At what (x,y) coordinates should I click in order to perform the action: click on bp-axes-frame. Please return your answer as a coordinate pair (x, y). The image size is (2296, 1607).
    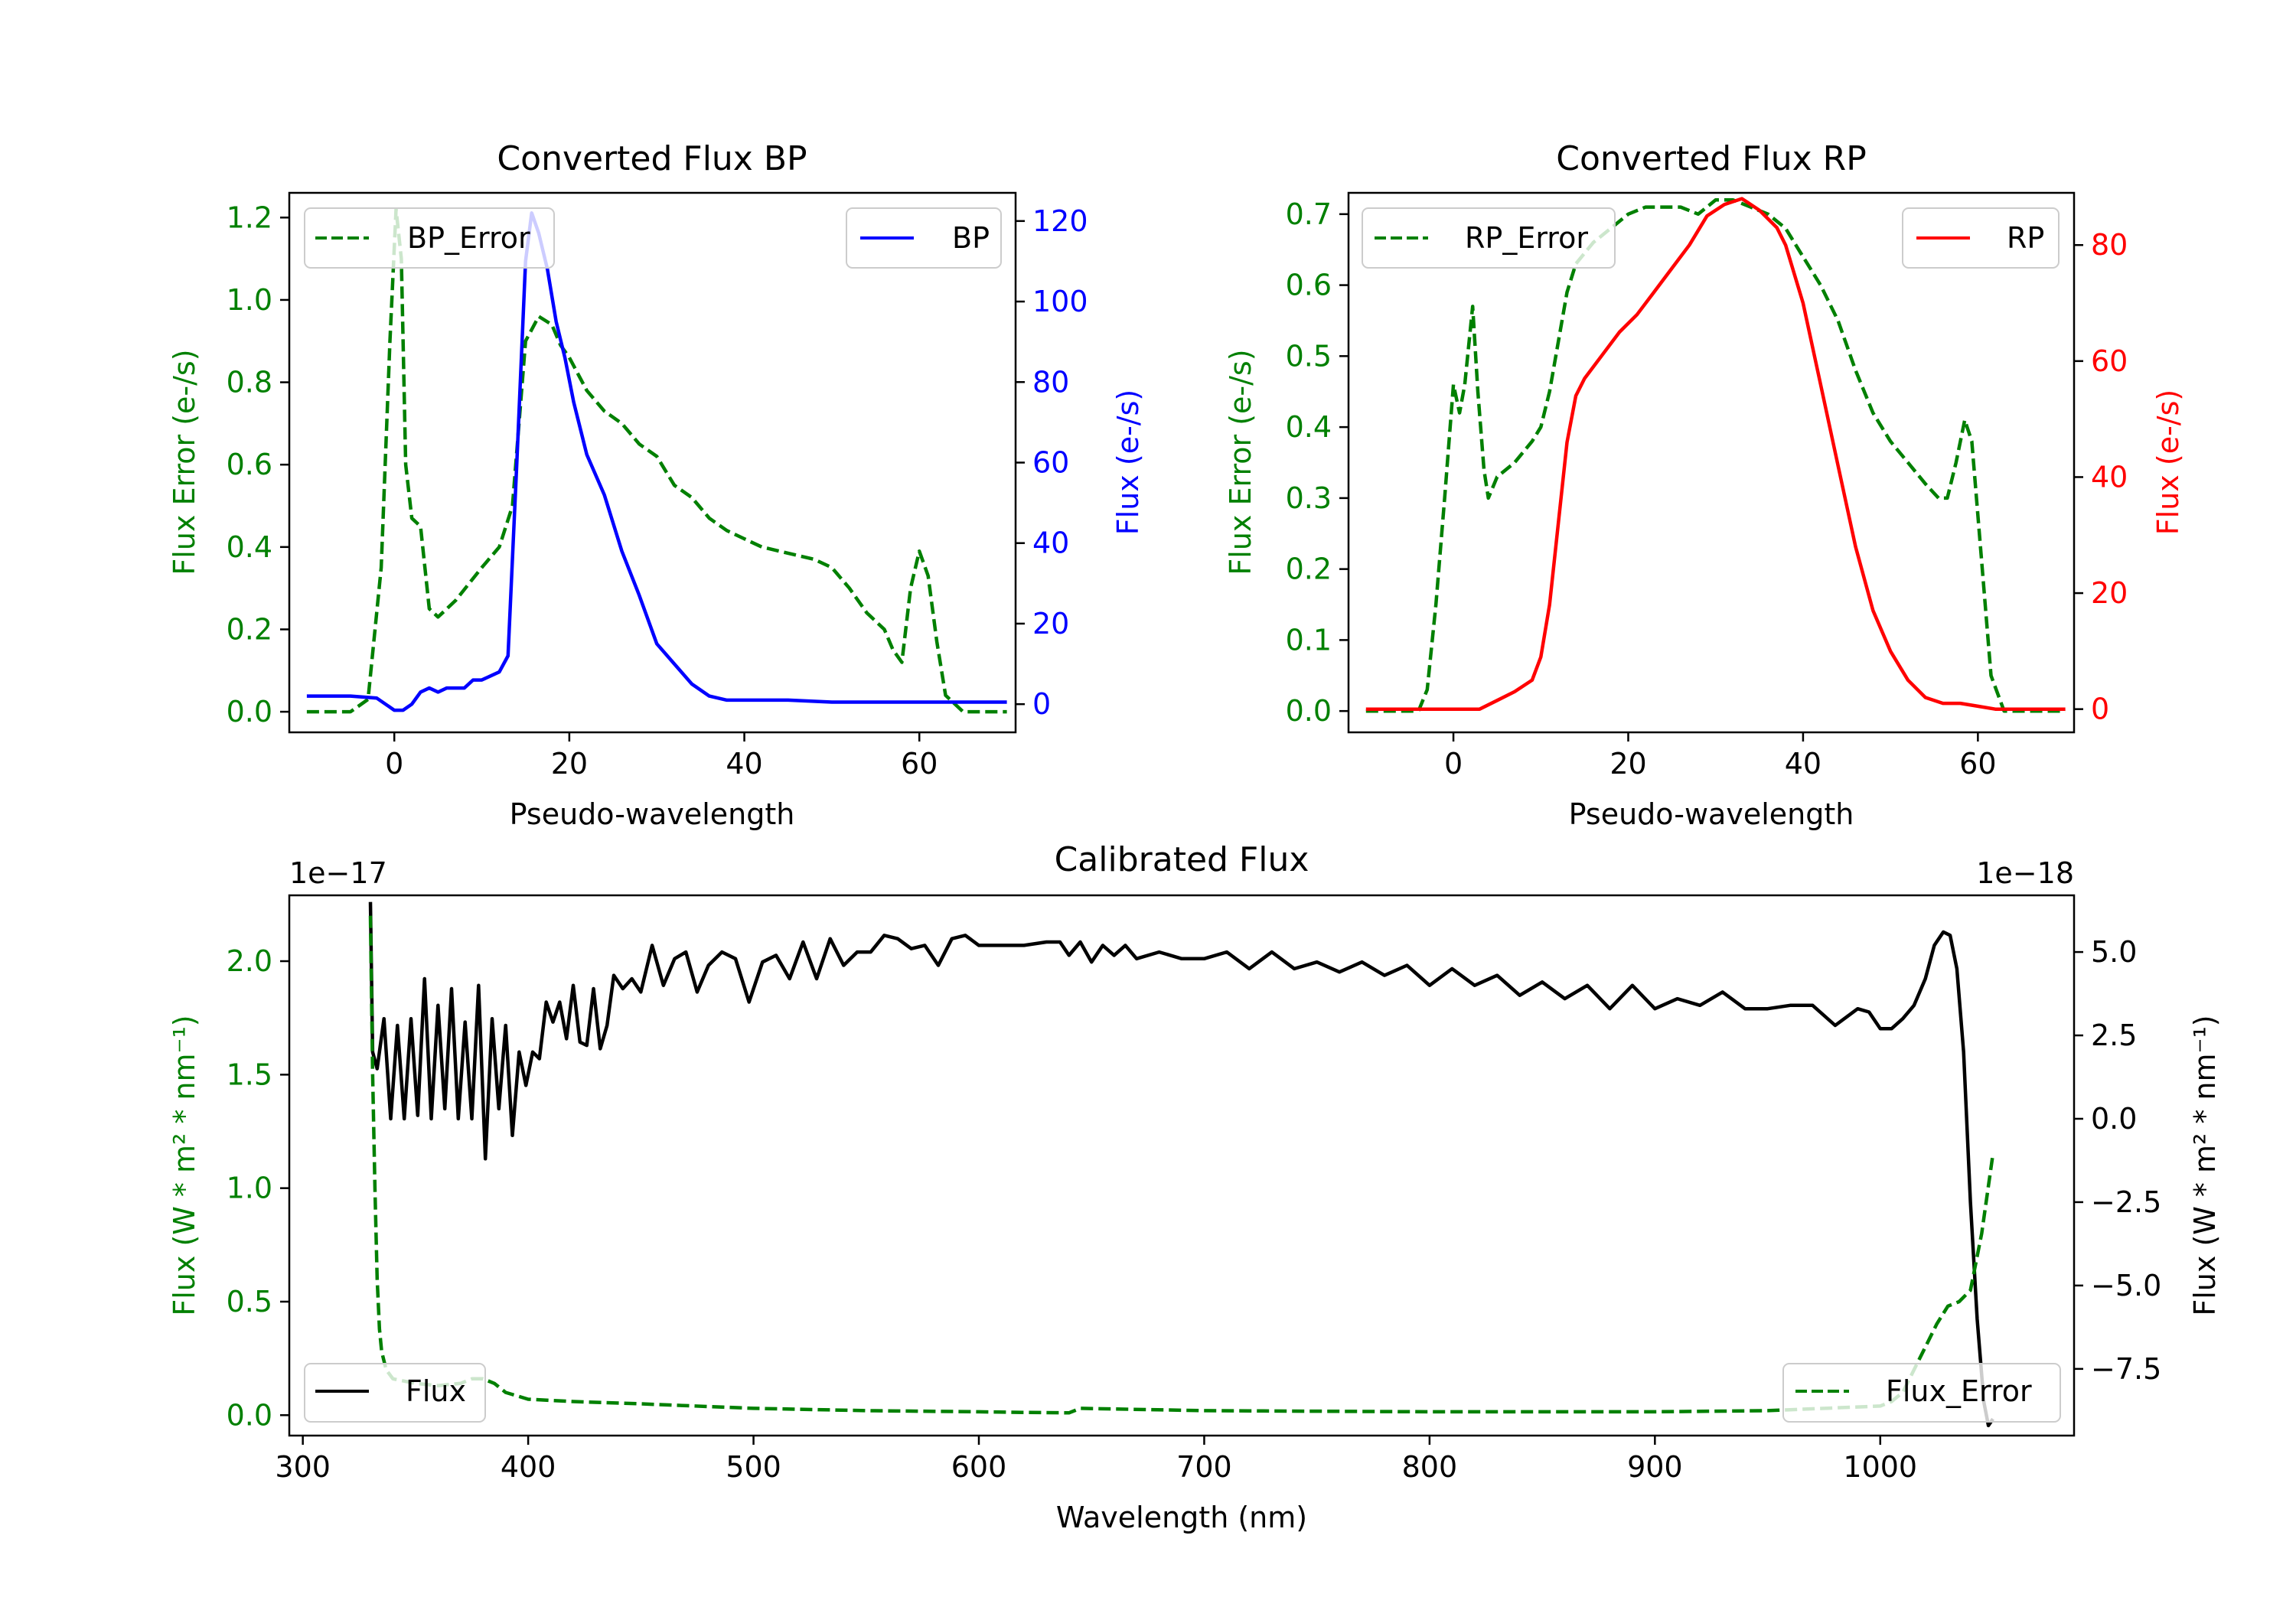
    Looking at the image, I should click on (652, 463).